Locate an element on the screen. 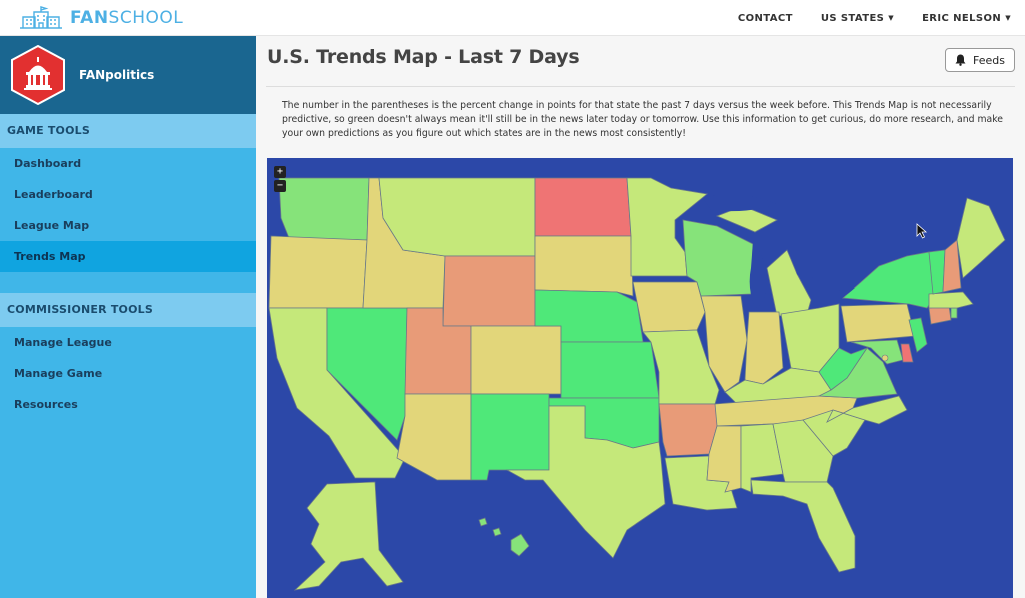 The height and width of the screenshot is (598, 1025). state-oregon is located at coordinates (318, 272).